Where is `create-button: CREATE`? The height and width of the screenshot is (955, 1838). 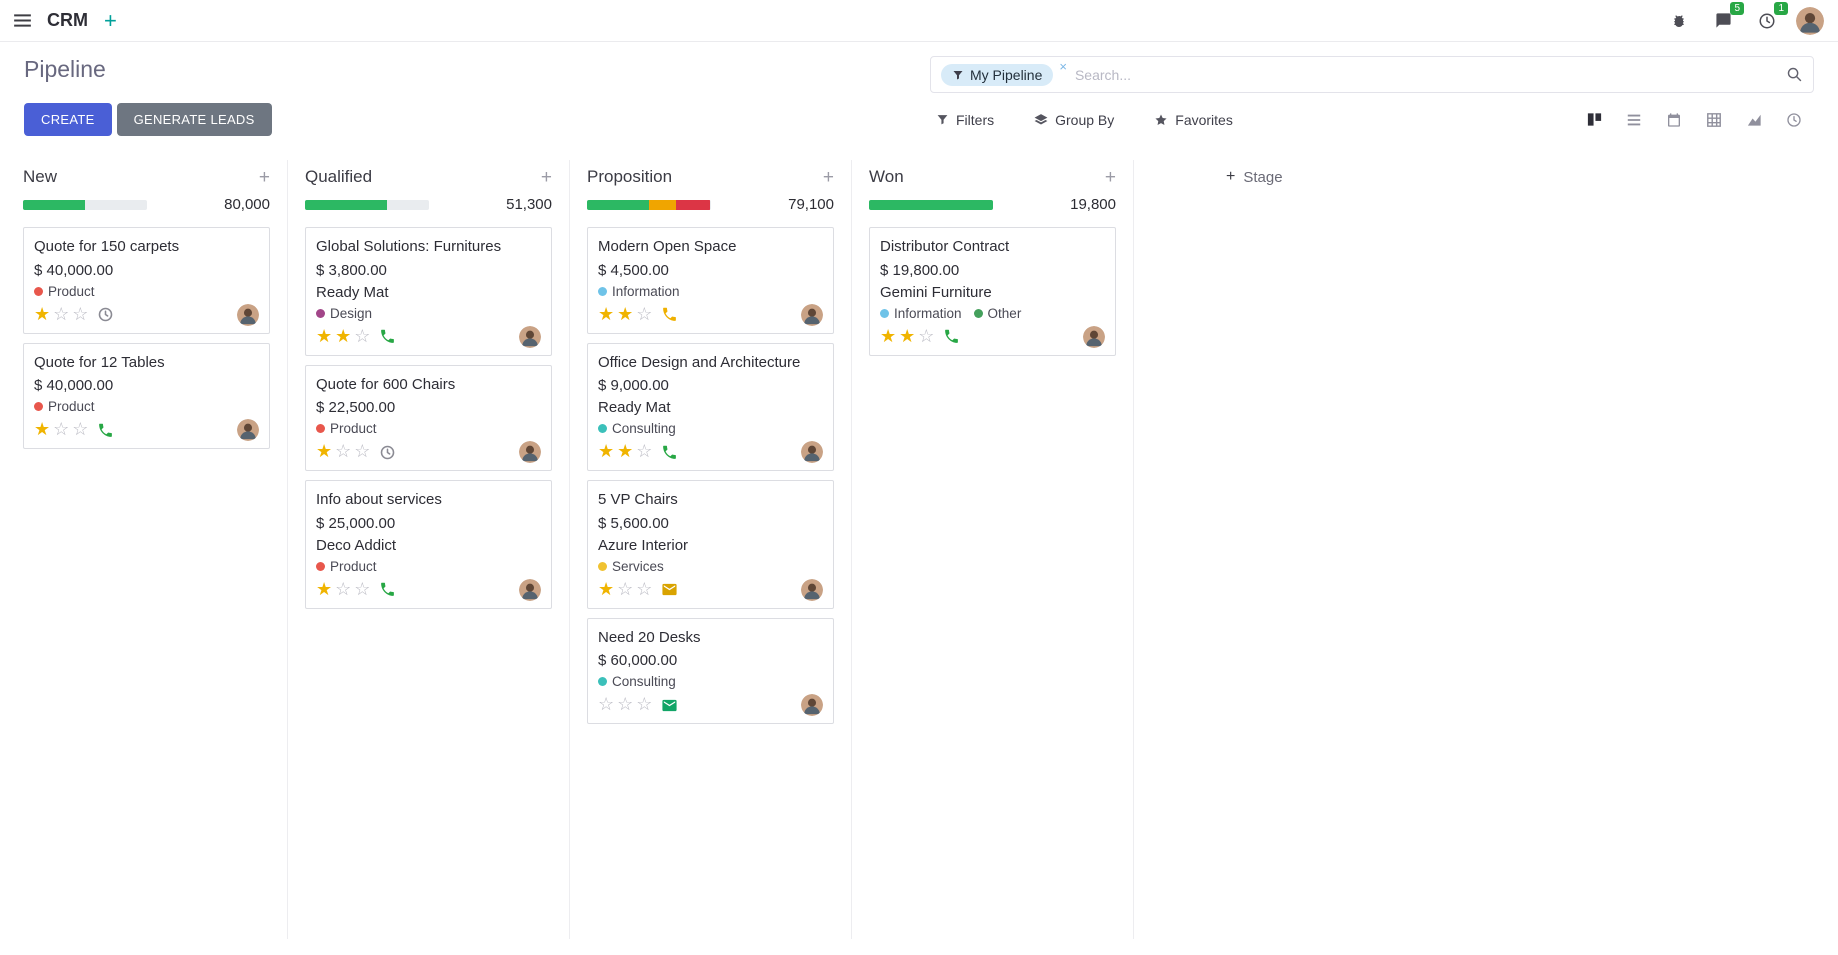 create-button: CREATE is located at coordinates (68, 119).